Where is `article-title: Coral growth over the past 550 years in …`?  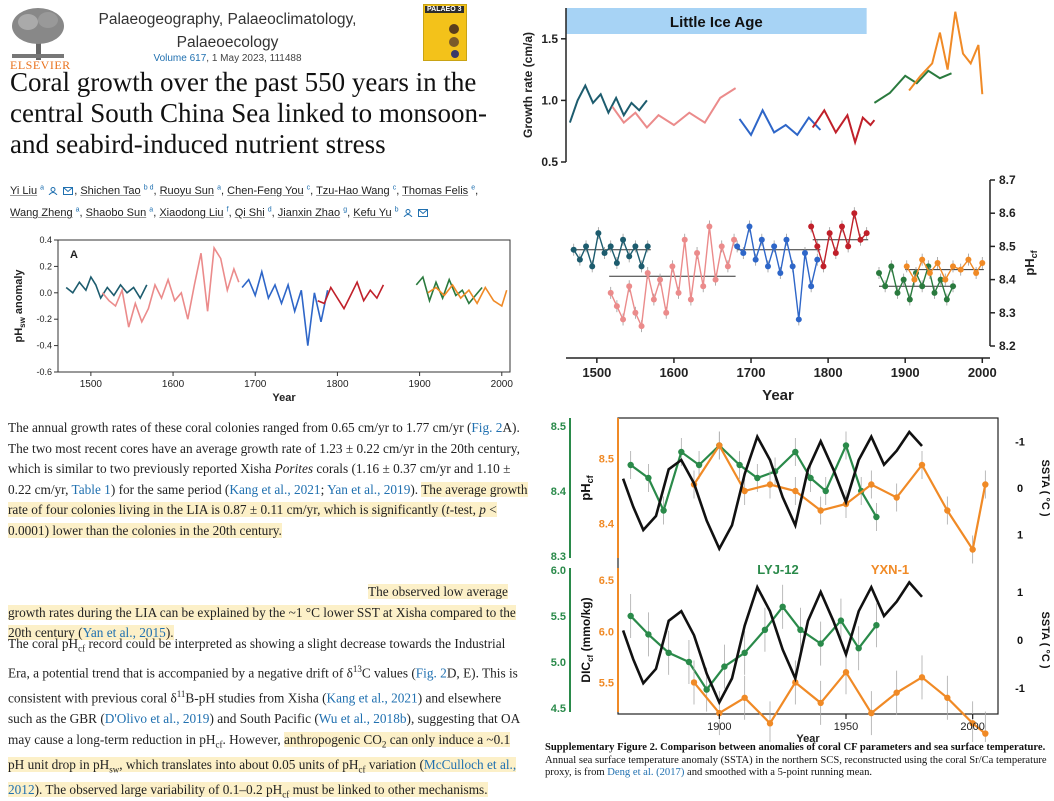
article-title: Coral growth over the past 550 years in … is located at coordinates (248, 113).